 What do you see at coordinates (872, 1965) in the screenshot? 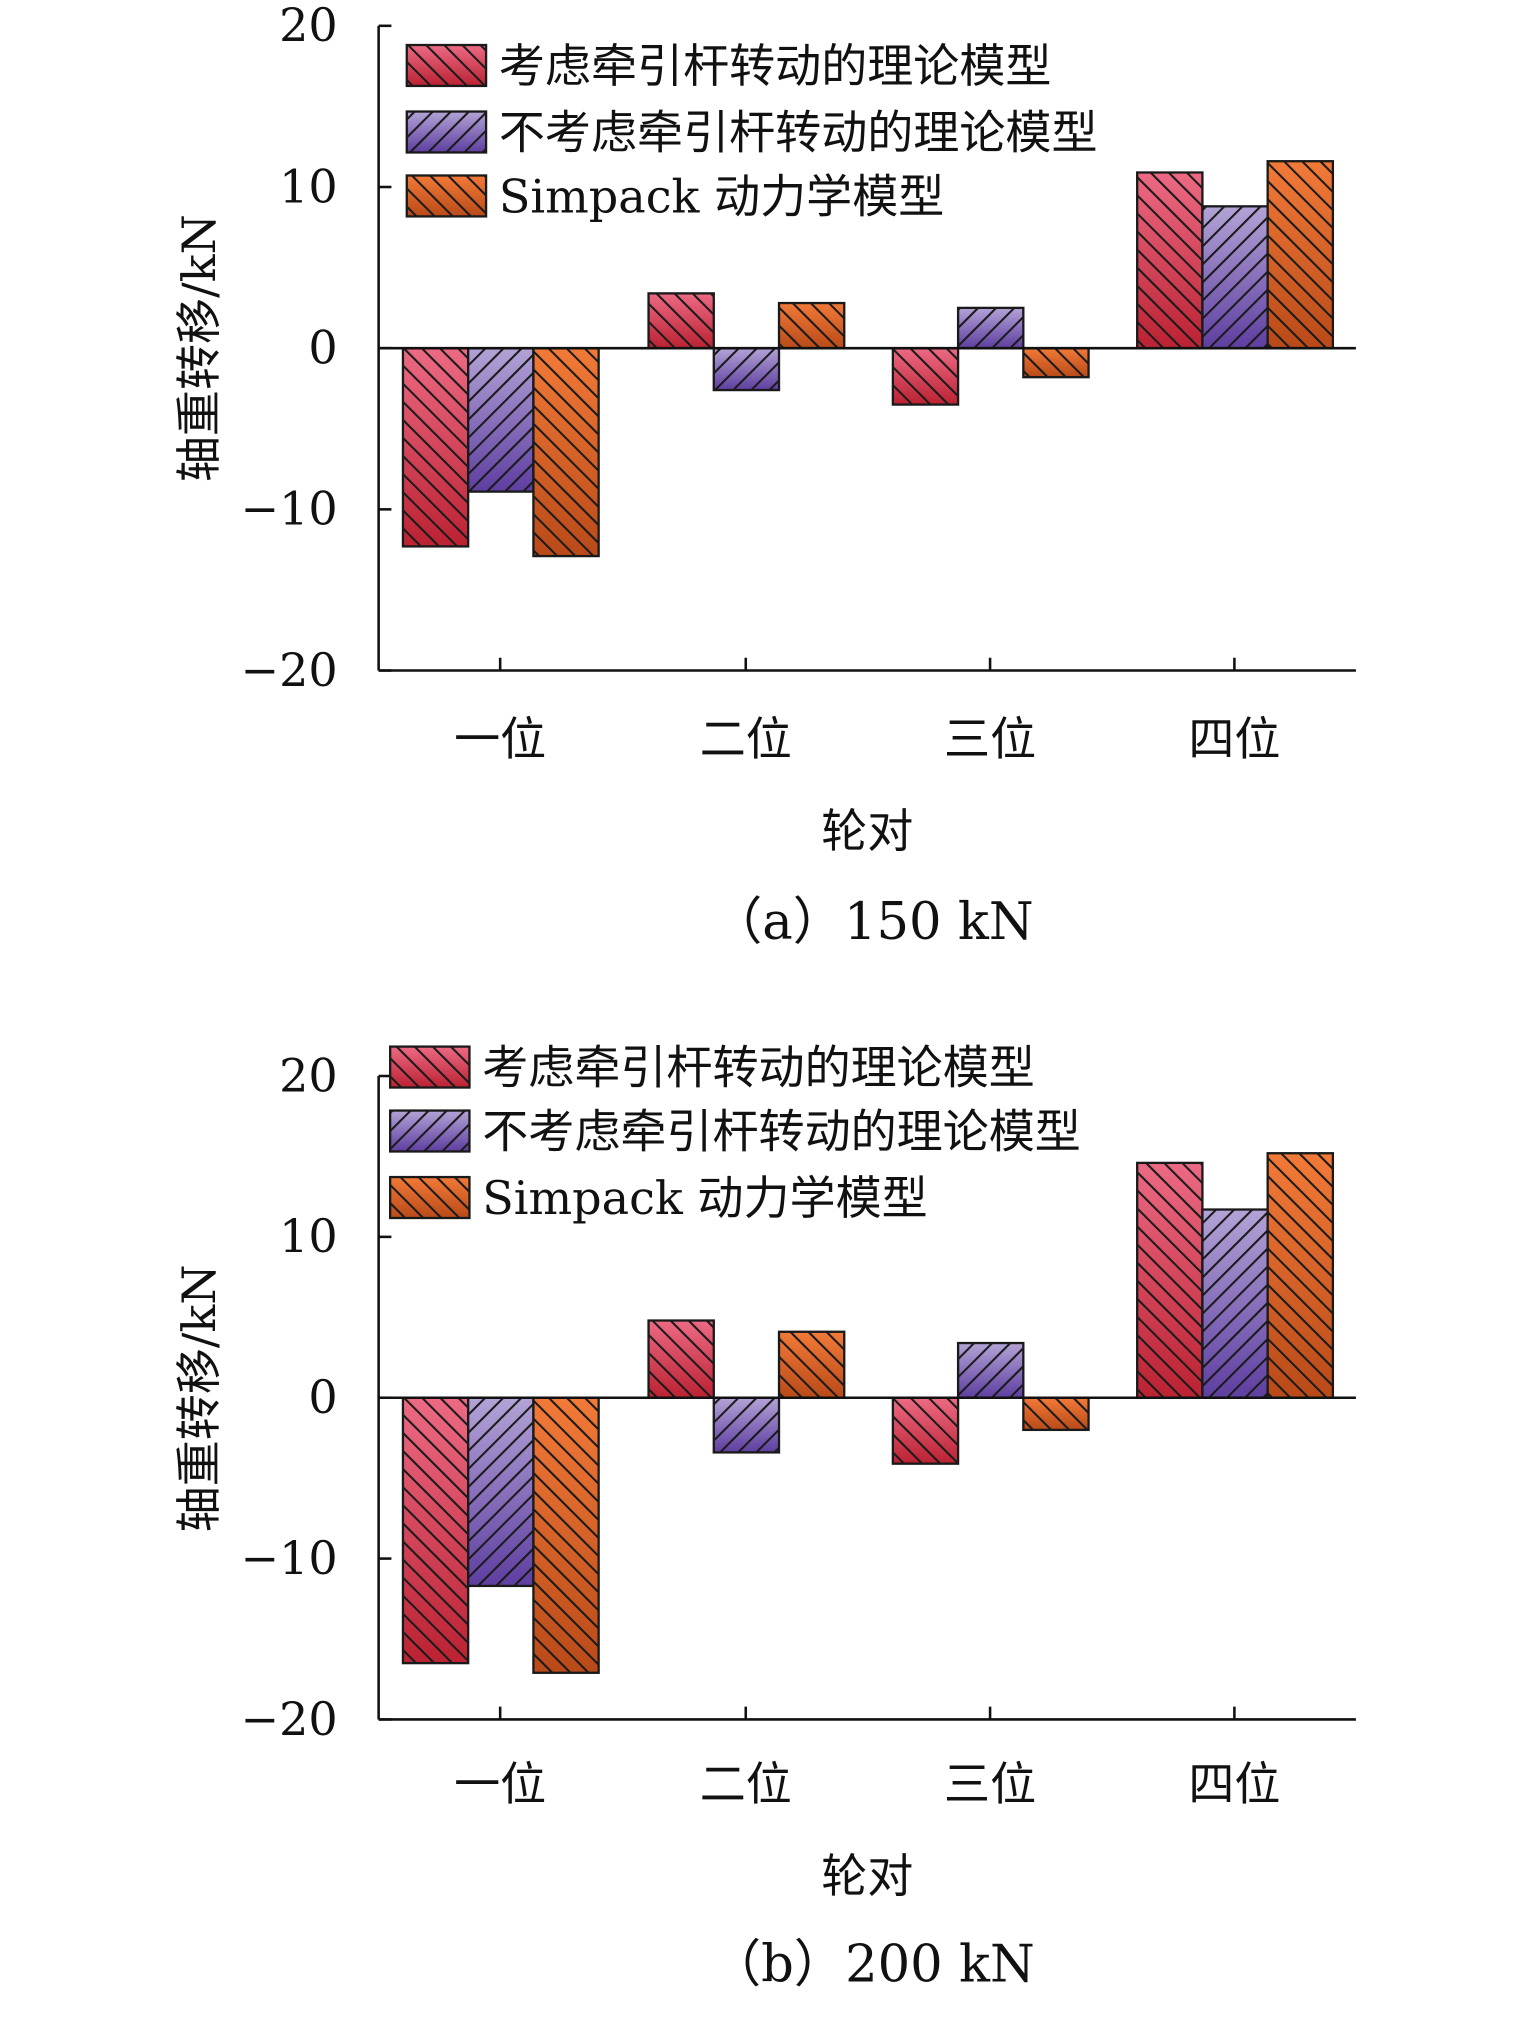
I see `chart-caption: （b）200 kN` at bounding box center [872, 1965].